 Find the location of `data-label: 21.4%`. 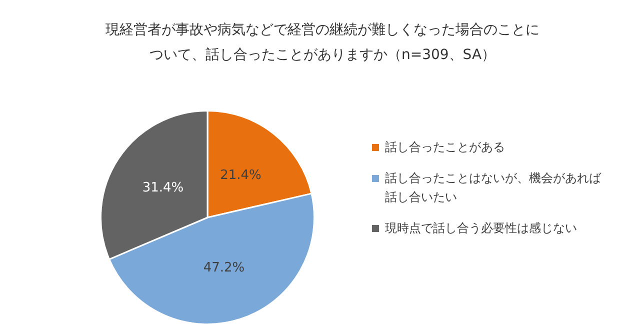

data-label: 21.4% is located at coordinates (241, 176).